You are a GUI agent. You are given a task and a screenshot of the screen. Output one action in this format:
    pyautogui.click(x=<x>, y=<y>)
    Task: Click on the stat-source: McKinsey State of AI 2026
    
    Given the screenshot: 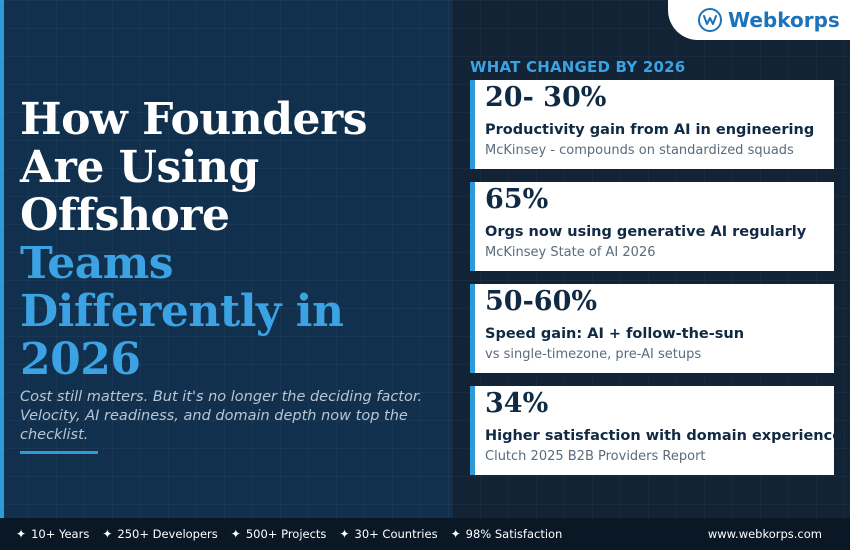 What is the action you would take?
    pyautogui.click(x=570, y=252)
    